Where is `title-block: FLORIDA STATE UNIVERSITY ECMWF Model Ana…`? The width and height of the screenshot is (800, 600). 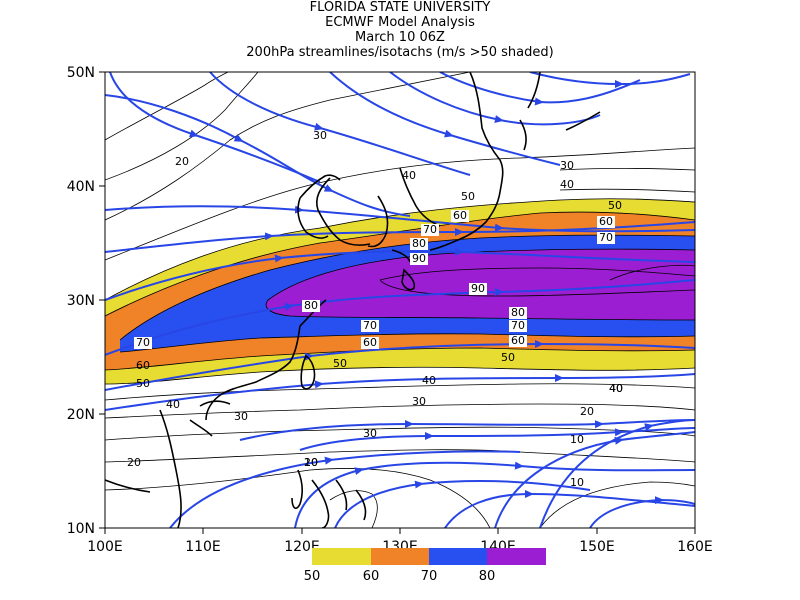
title-block: FLORIDA STATE UNIVERSITY ECMWF Model Ana… is located at coordinates (400, 30).